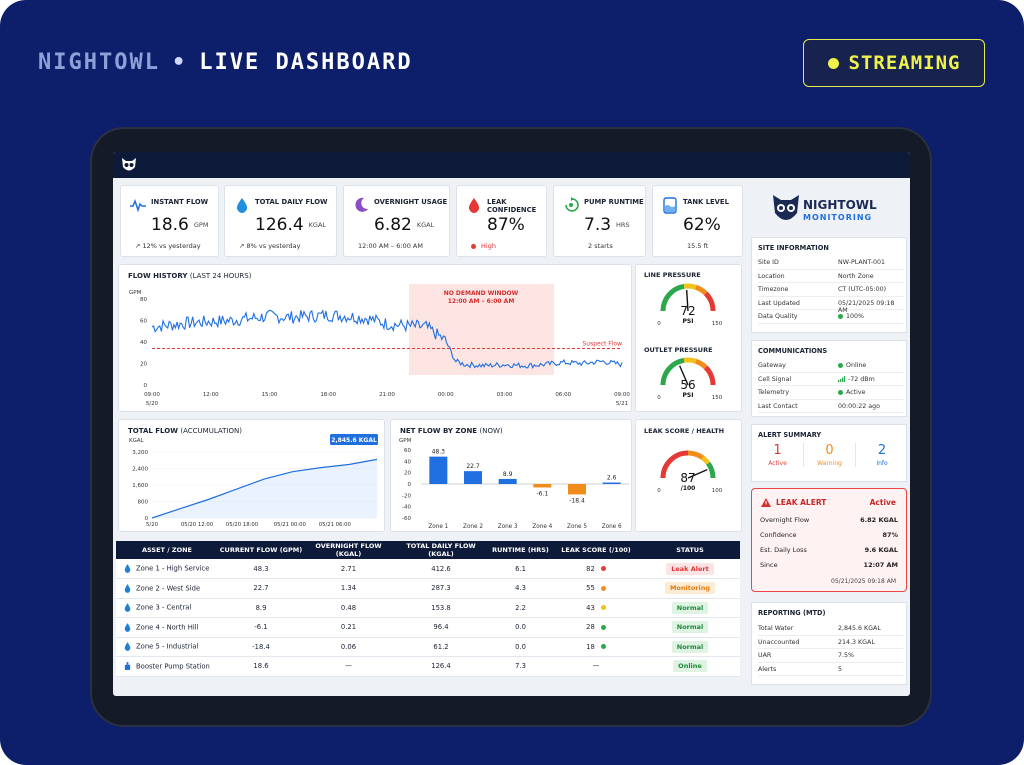 This screenshot has height=765, width=1024. What do you see at coordinates (167, 569) in the screenshot?
I see `asset-cell: Zone 1 - High Service` at bounding box center [167, 569].